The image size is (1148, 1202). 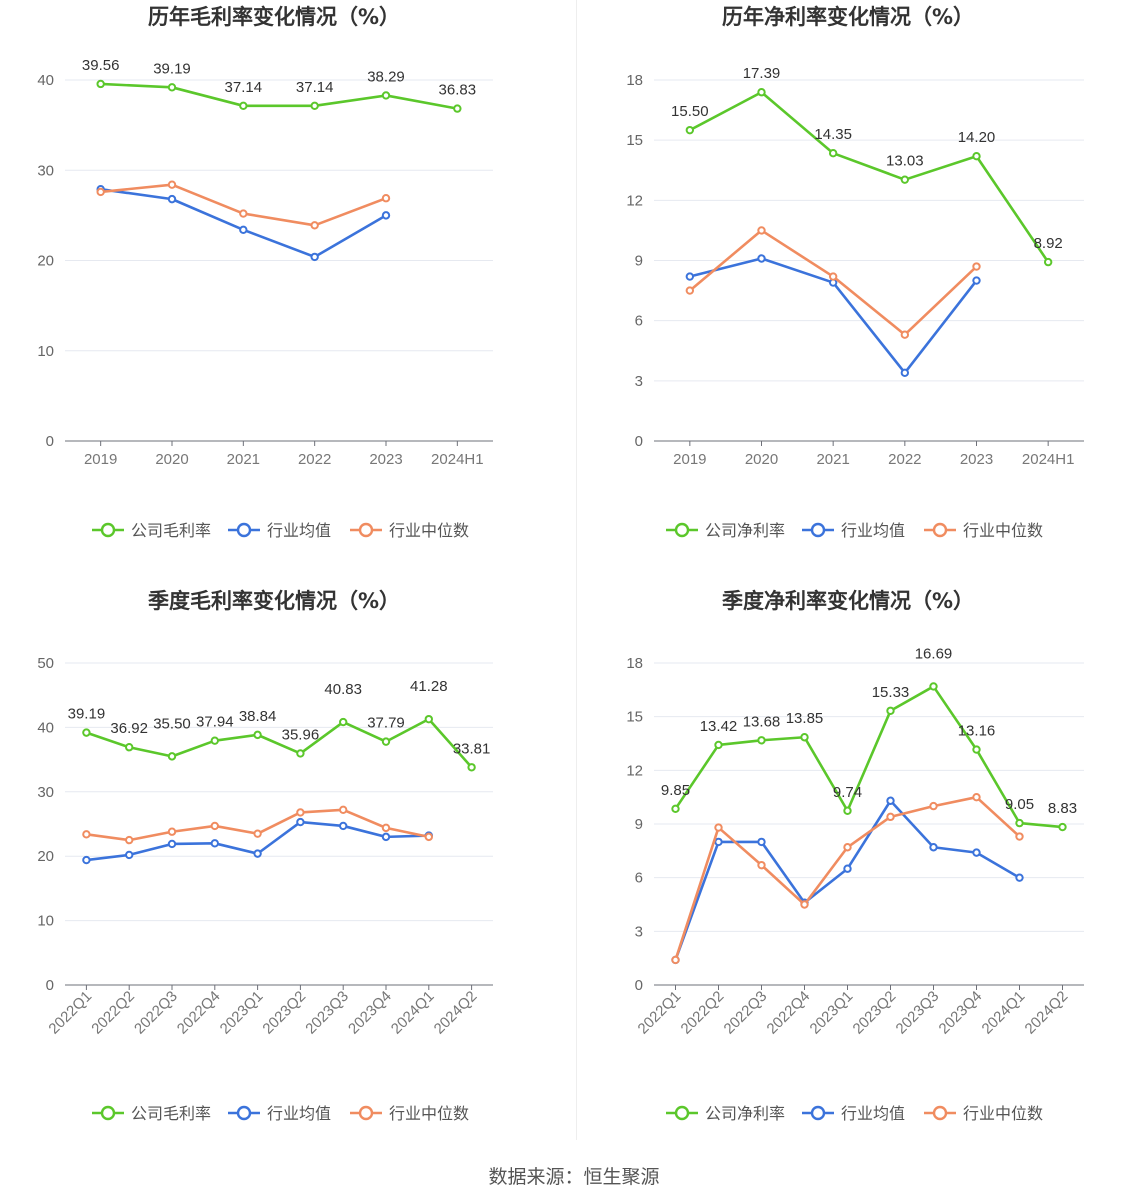 I want to click on x-tick-label: 2019, so click(x=689, y=459).